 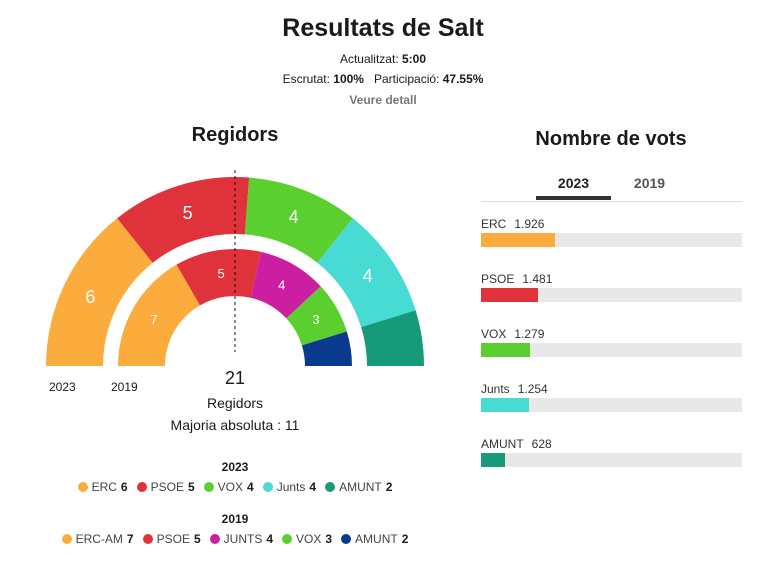 What do you see at coordinates (502, 444) in the screenshot?
I see `vote-party-name: AMUNT` at bounding box center [502, 444].